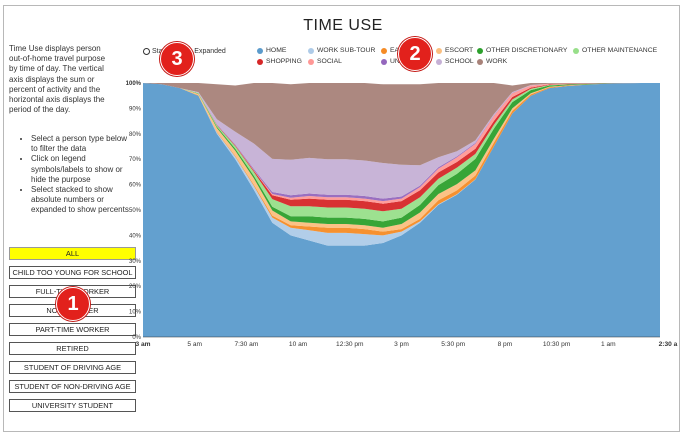 The height and width of the screenshot is (437, 686). Describe the element at coordinates (73, 304) in the screenshot. I see `callout-badge-1: 1` at that location.